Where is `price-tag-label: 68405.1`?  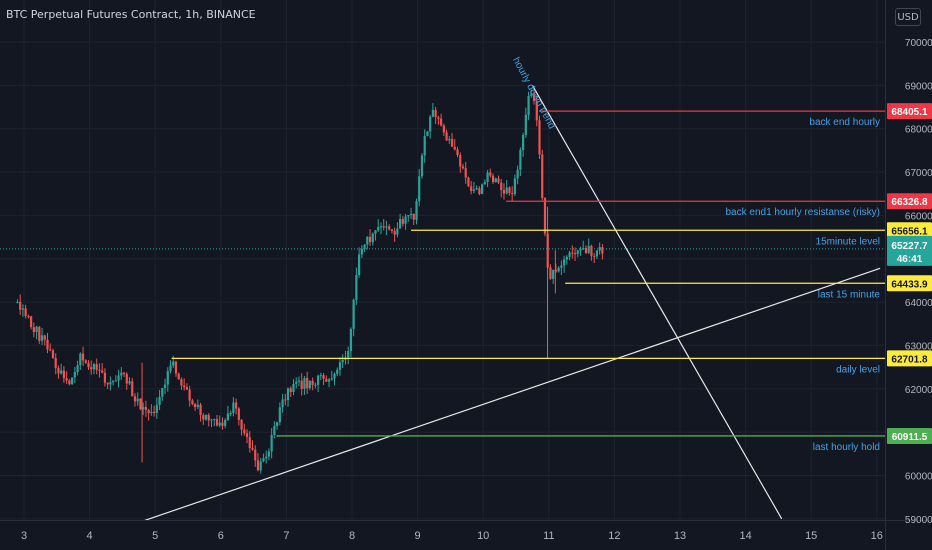 price-tag-label: 68405.1 is located at coordinates (909, 112).